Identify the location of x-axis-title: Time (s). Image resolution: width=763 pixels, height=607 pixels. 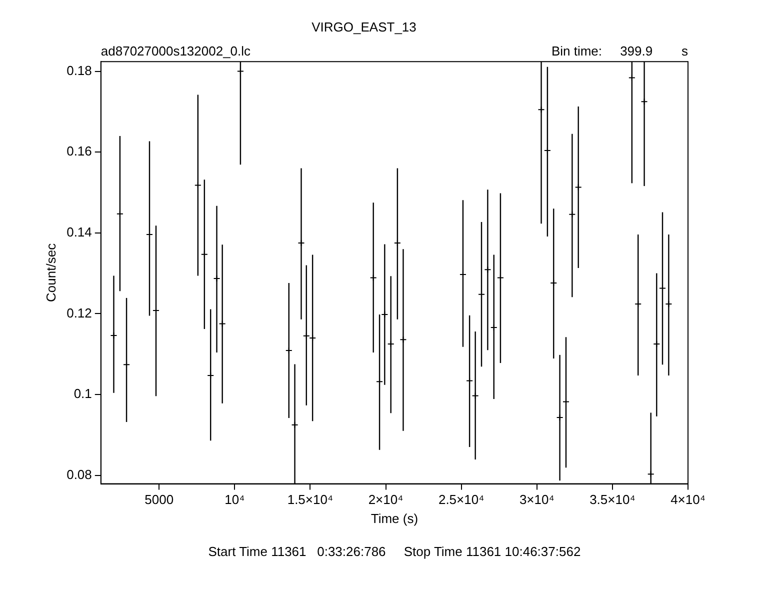
(394, 518).